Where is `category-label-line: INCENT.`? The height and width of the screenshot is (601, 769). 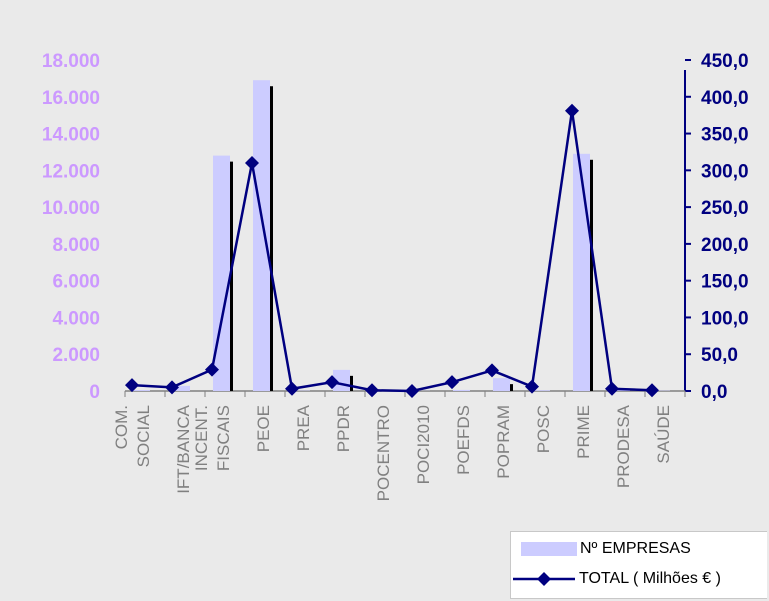 category-label-line: INCENT. is located at coordinates (201, 438).